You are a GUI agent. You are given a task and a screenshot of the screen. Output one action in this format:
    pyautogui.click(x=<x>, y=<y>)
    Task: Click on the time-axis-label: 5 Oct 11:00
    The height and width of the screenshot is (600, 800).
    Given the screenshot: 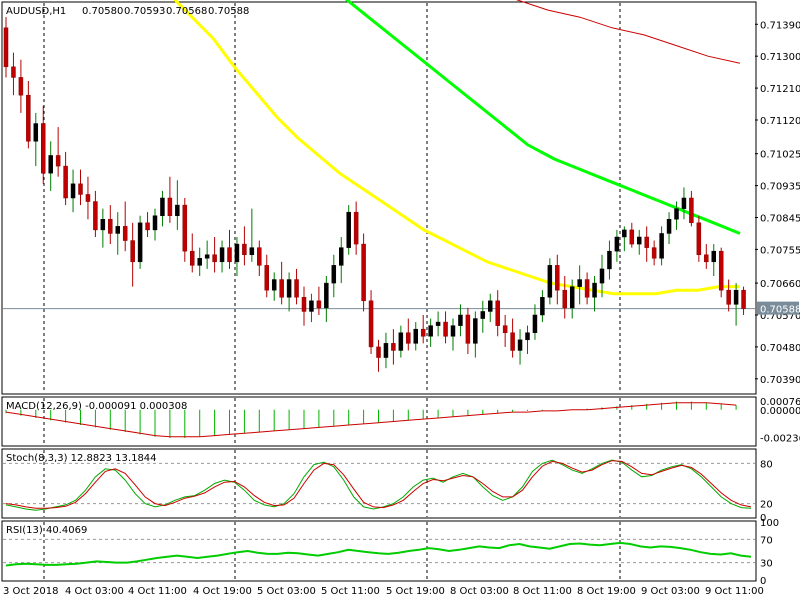 What is the action you would take?
    pyautogui.click(x=350, y=591)
    